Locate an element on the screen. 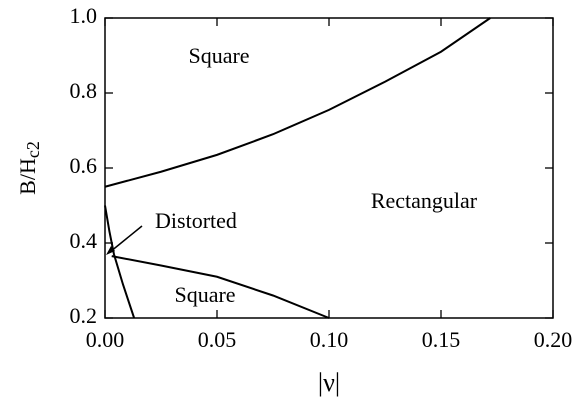  annotation-arrow is located at coordinates (126, 239).